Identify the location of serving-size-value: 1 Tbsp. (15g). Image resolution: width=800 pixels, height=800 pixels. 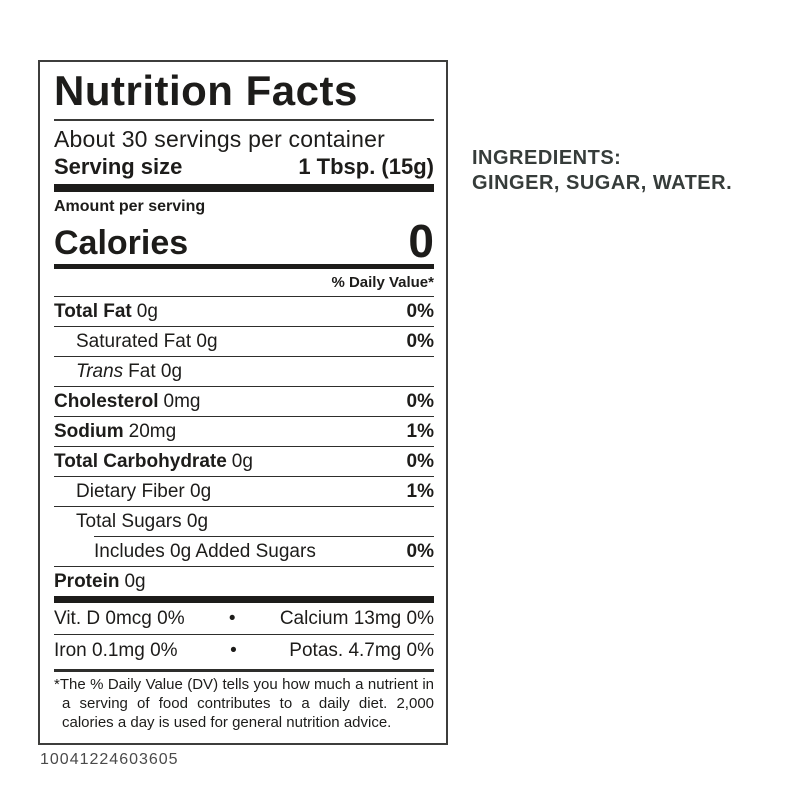
(366, 166).